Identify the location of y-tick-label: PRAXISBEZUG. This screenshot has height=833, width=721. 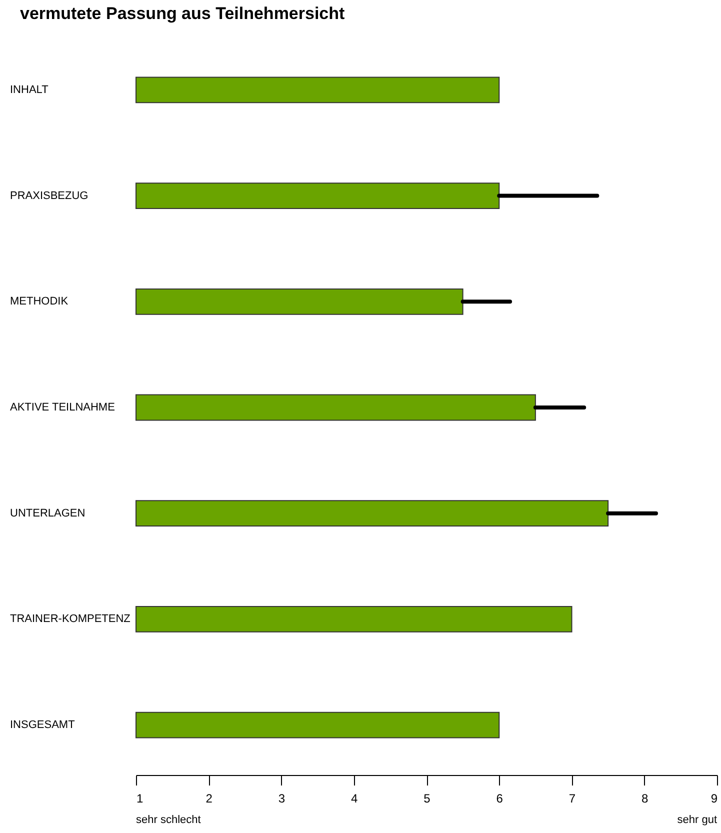
(49, 196).